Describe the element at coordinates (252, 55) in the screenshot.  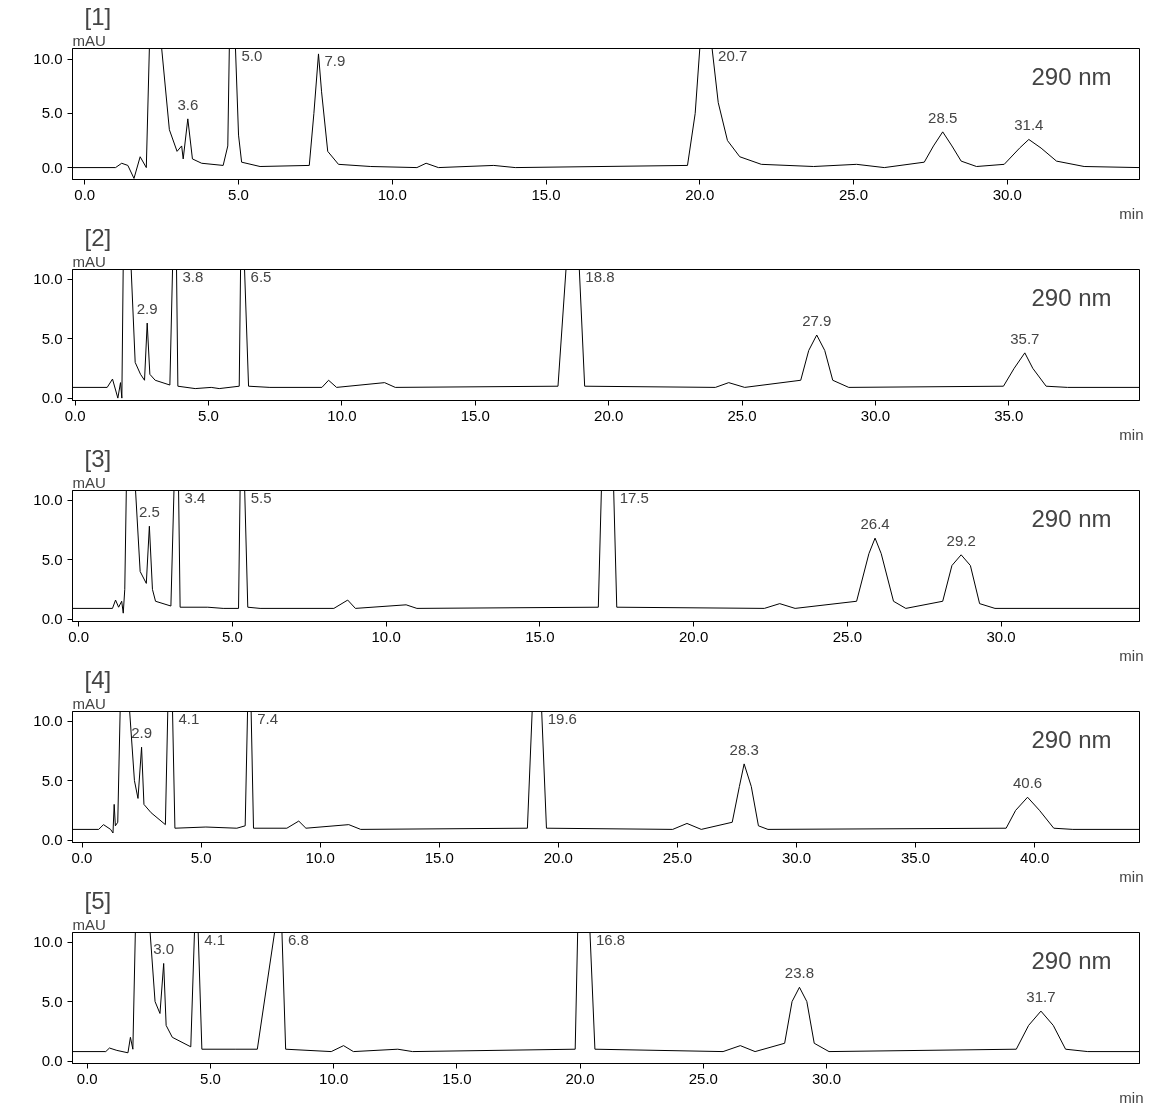
I see `annotation: 5.0` at that location.